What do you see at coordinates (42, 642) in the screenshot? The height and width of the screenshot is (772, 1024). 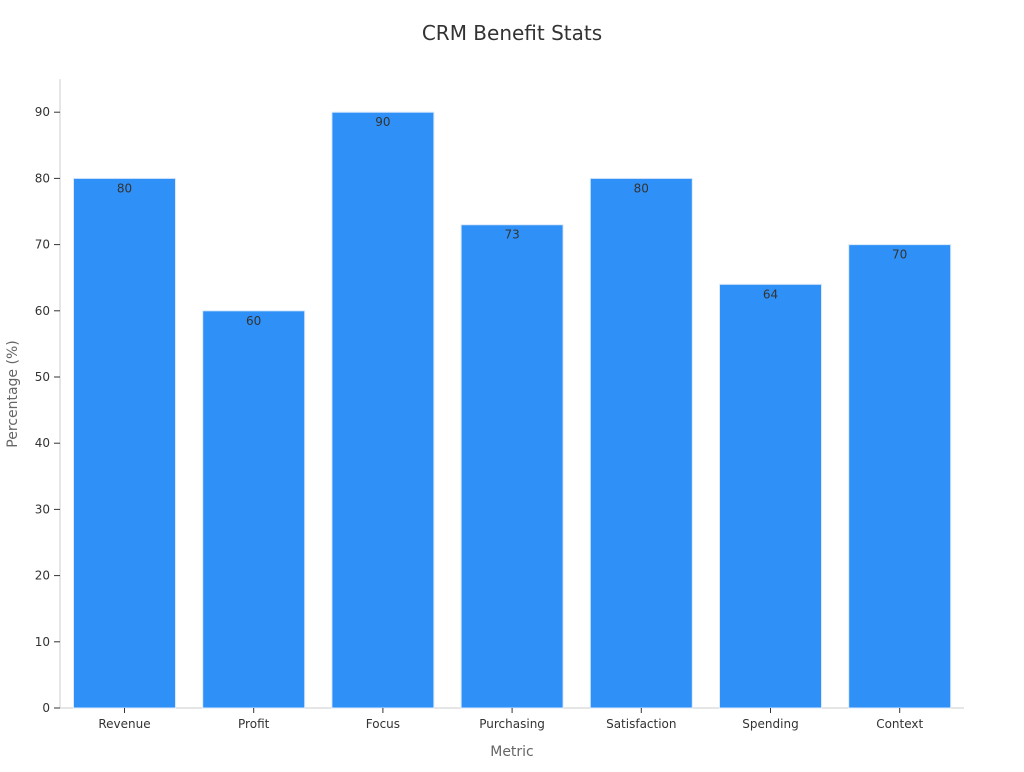 I see `y-tick-label: 10` at bounding box center [42, 642].